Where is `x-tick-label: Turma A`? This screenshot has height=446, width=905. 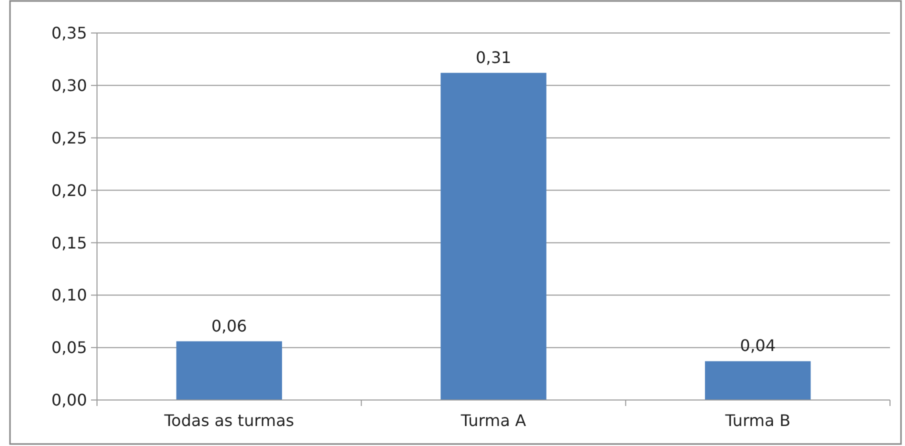
x-tick-label: Turma A is located at coordinates (493, 420).